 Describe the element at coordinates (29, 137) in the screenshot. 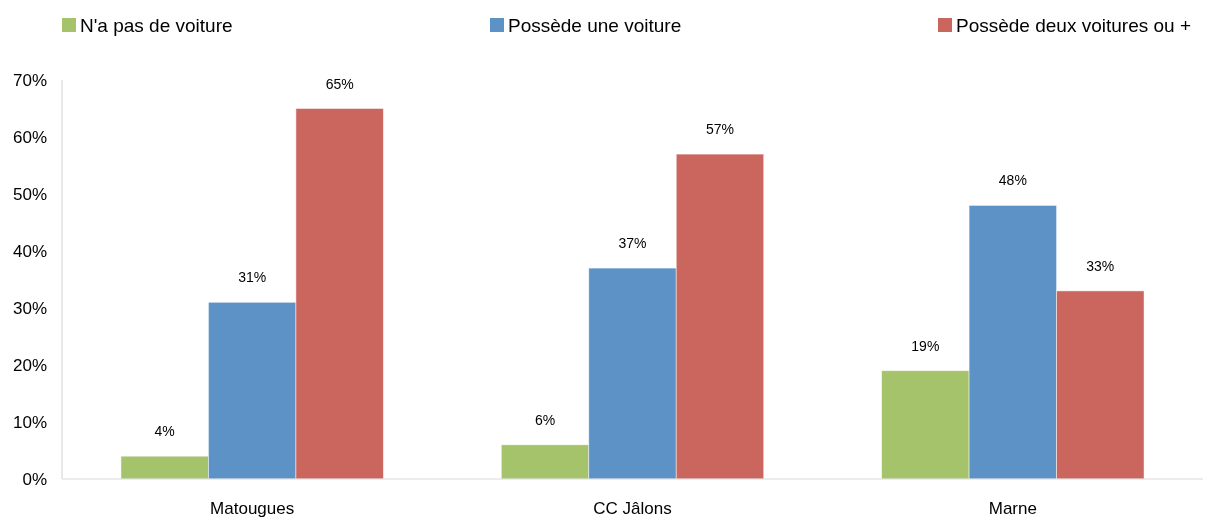

I see `y-tick-label: 60%` at that location.